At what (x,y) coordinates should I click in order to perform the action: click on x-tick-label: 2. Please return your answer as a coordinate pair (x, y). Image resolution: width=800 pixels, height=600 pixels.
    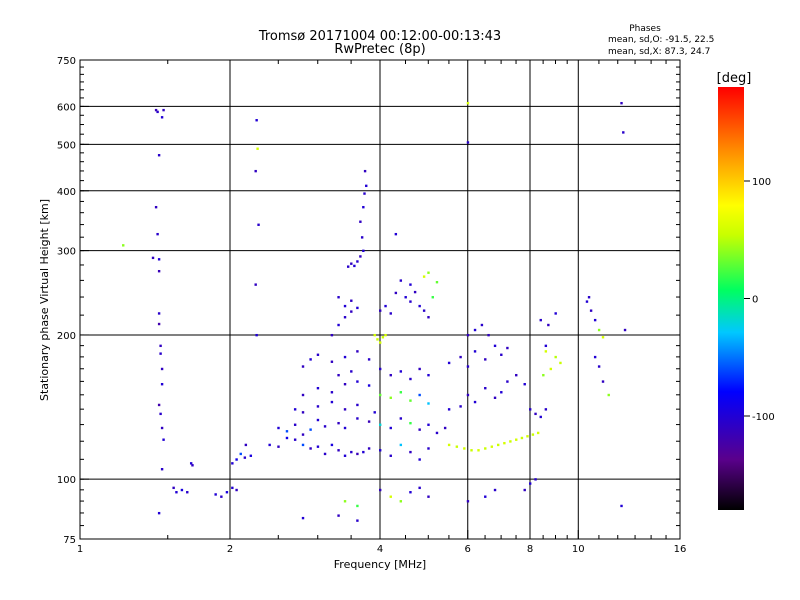
    Looking at the image, I should click on (230, 549).